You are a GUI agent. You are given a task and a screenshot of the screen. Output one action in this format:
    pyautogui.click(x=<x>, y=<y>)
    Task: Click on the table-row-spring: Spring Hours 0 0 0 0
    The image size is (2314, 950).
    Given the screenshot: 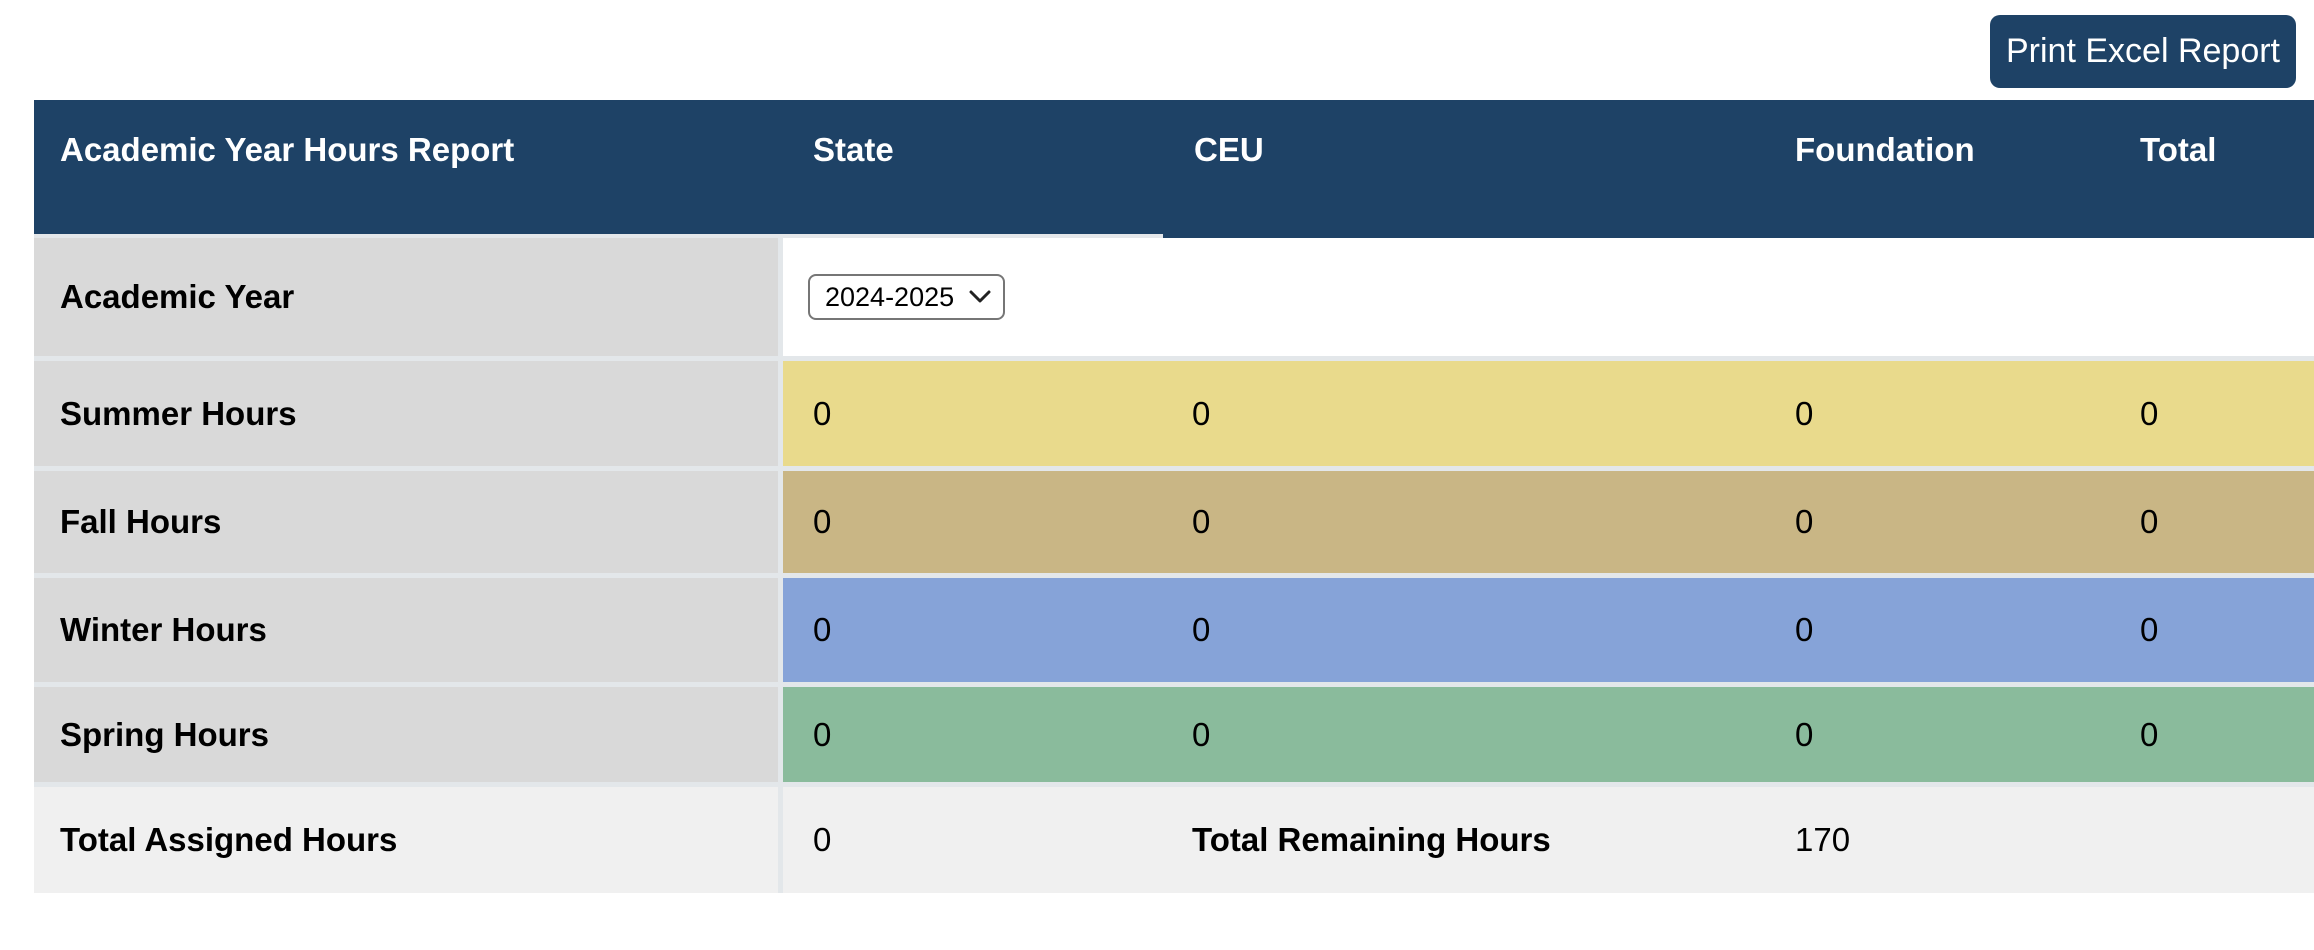 What is the action you would take?
    pyautogui.click(x=1174, y=734)
    